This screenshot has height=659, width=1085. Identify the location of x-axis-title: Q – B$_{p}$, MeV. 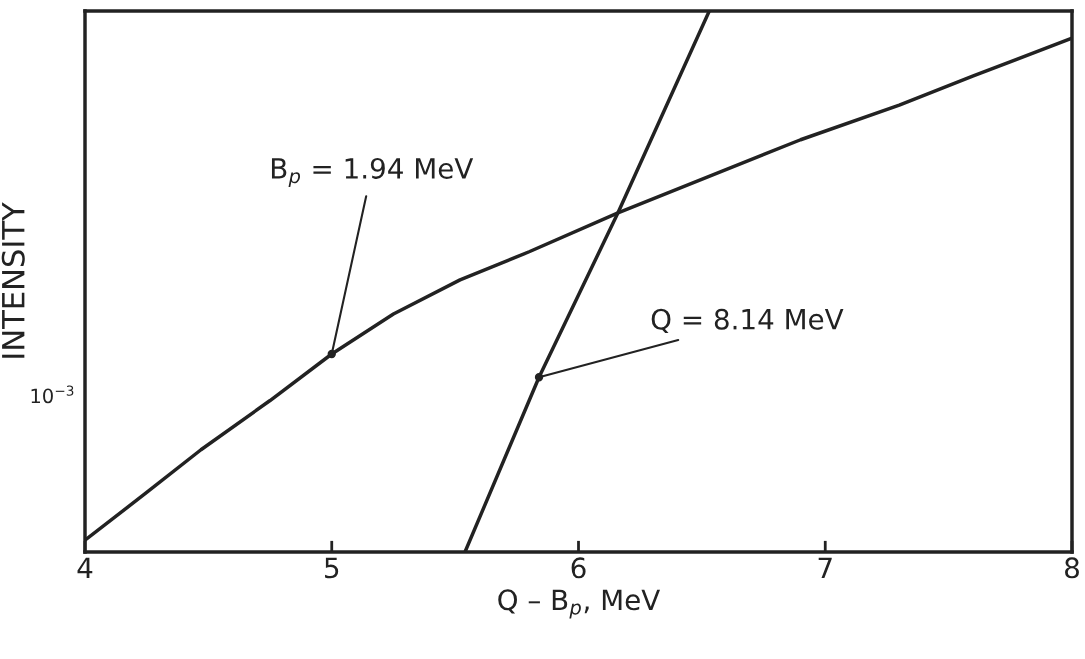
(579, 604).